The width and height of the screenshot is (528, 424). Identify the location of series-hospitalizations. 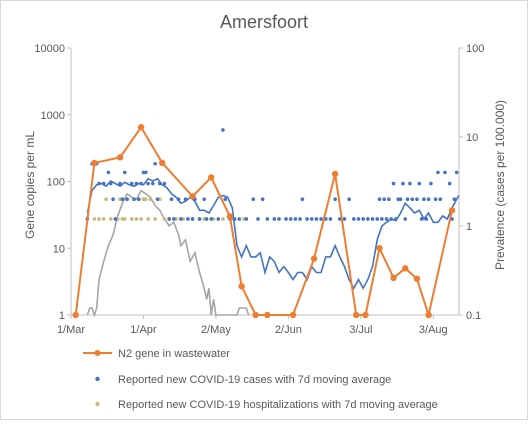
(168, 253).